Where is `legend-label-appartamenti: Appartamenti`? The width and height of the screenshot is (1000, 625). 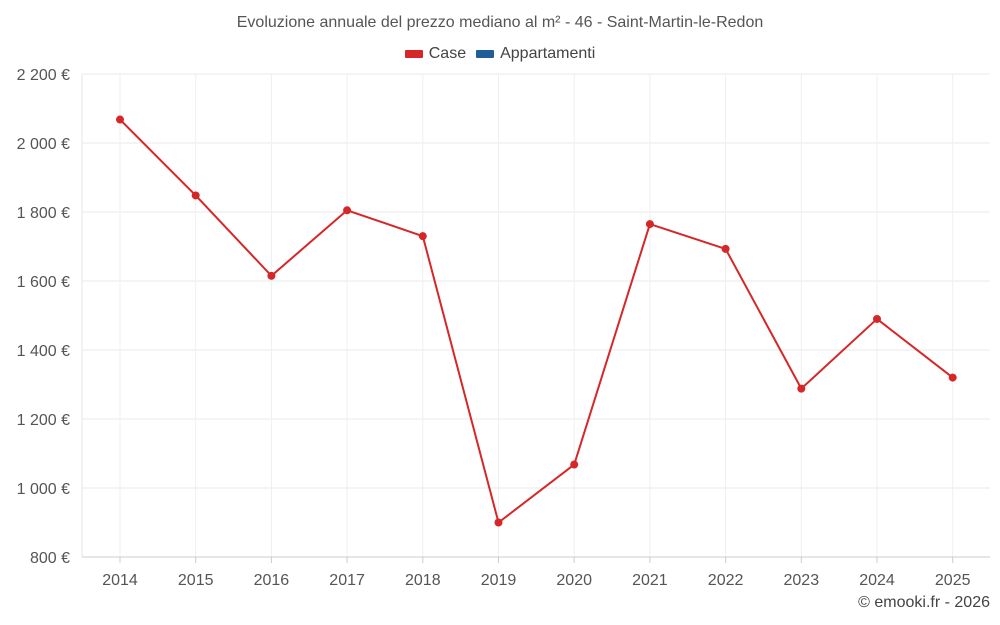 legend-label-appartamenti: Appartamenti is located at coordinates (548, 53).